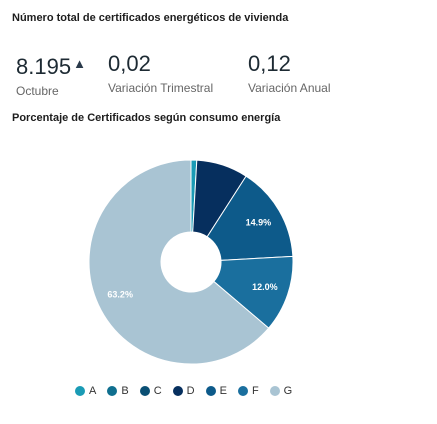 The image size is (437, 424). I want to click on legend-item-b: B, so click(118, 391).